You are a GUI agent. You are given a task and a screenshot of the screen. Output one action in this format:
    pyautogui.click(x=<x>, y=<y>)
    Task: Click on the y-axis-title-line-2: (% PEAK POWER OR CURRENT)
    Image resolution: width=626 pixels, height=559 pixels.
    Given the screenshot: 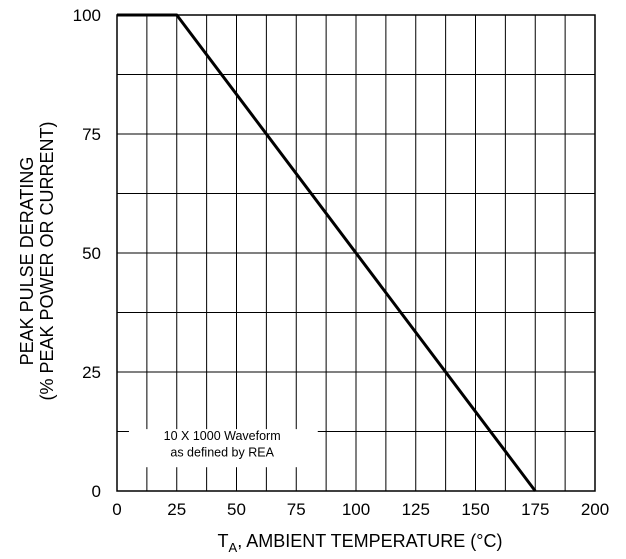 What is the action you would take?
    pyautogui.click(x=47, y=260)
    